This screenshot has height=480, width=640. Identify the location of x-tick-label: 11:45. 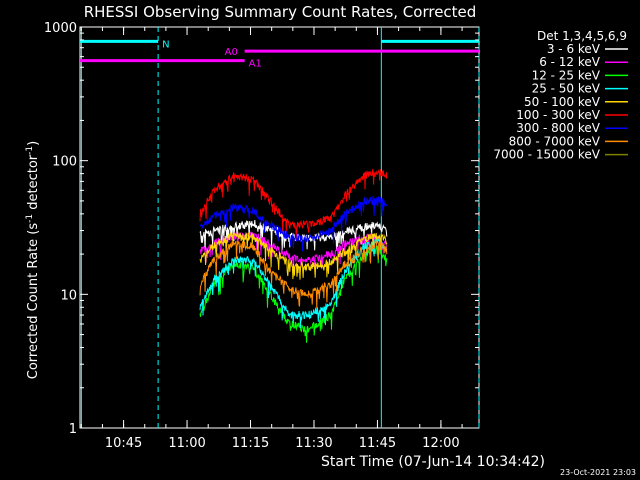
(377, 443).